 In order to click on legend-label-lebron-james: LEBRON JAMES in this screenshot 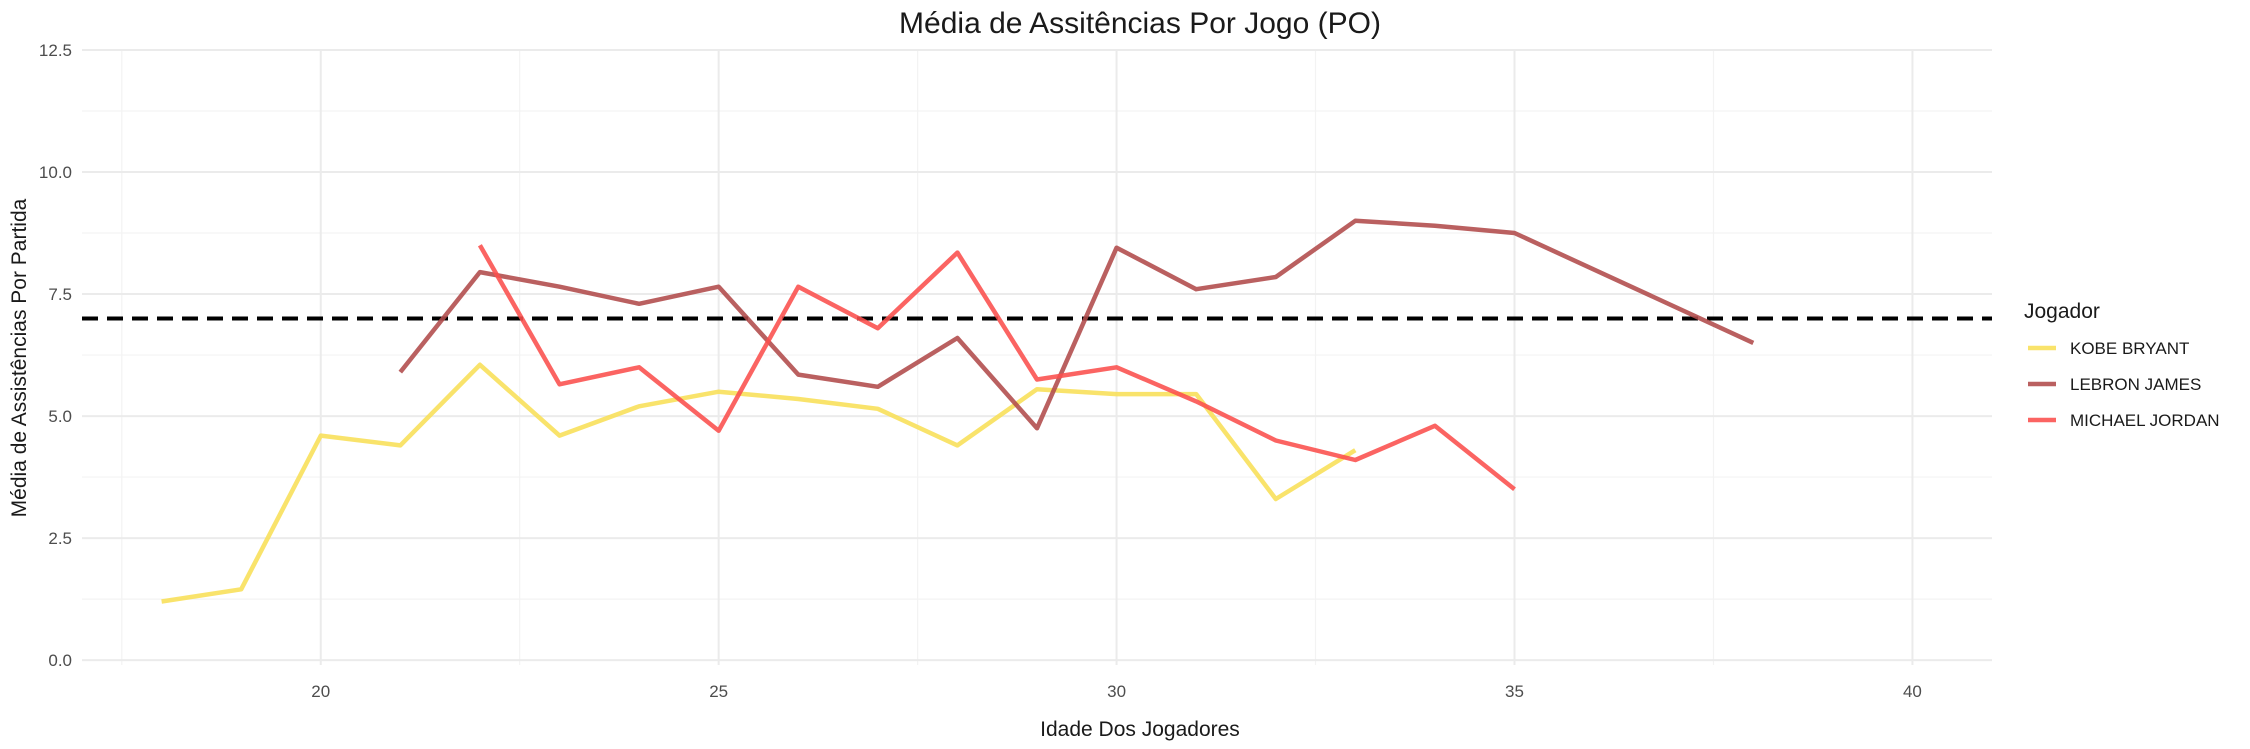, I will do `click(2135, 384)`.